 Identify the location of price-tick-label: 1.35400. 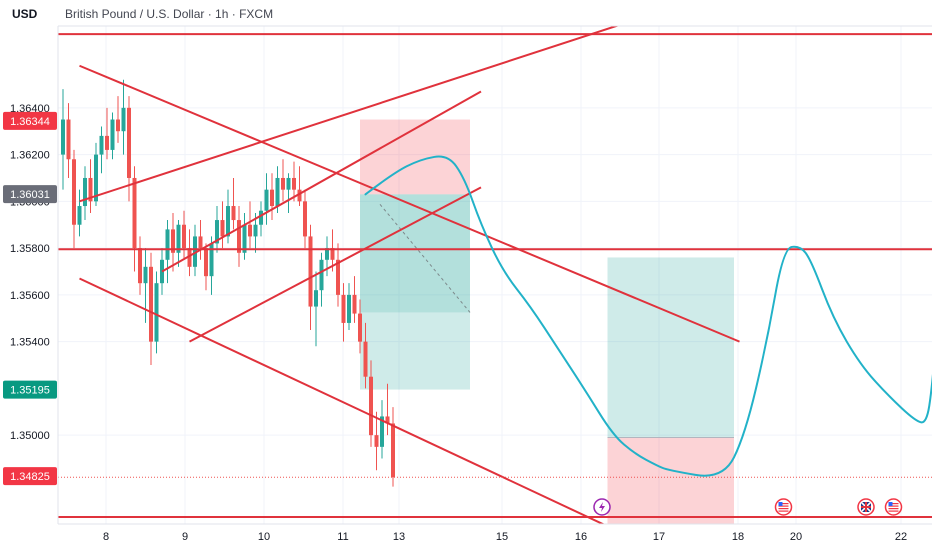
(30, 343).